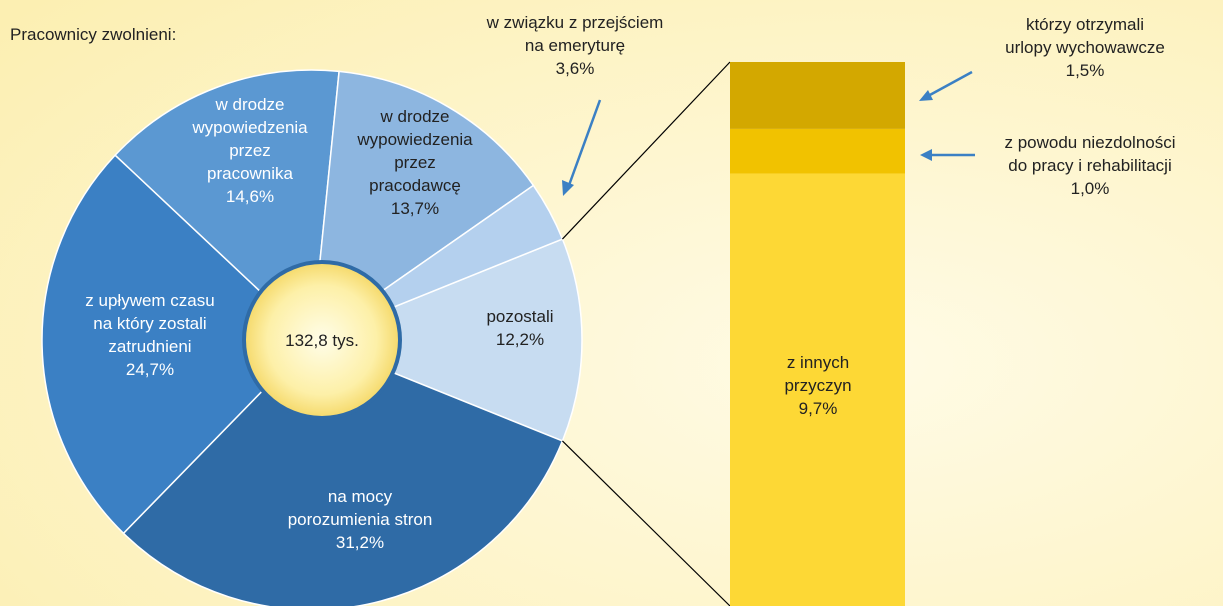  What do you see at coordinates (360, 542) in the screenshot?
I see `value-label: 31,2%` at bounding box center [360, 542].